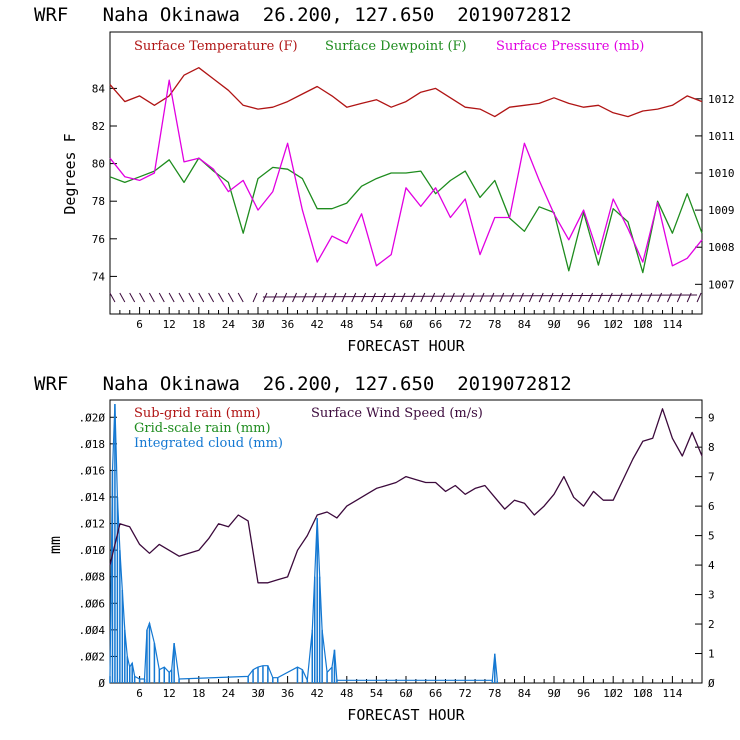 This screenshot has width=740, height=740. What do you see at coordinates (554, 324) in the screenshot?
I see `x-tick-label: 9Ø` at bounding box center [554, 324].